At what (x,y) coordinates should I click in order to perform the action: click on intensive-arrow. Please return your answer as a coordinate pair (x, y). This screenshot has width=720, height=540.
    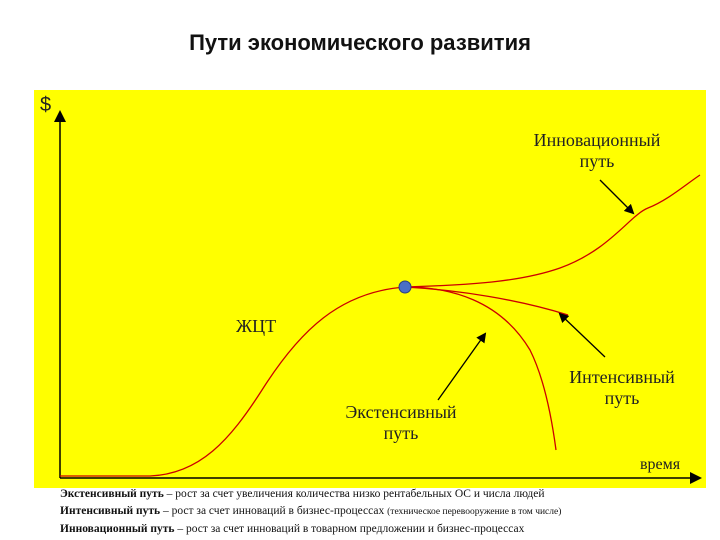
    Looking at the image, I should click on (582, 335).